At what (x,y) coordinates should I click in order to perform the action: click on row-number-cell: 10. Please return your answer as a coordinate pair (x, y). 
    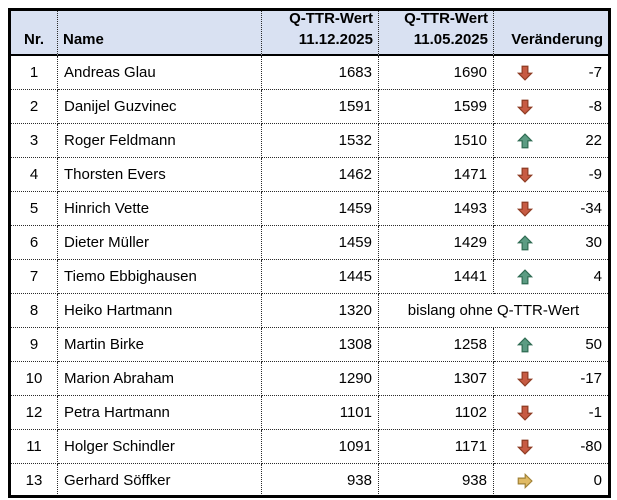
    Looking at the image, I should click on (34, 379).